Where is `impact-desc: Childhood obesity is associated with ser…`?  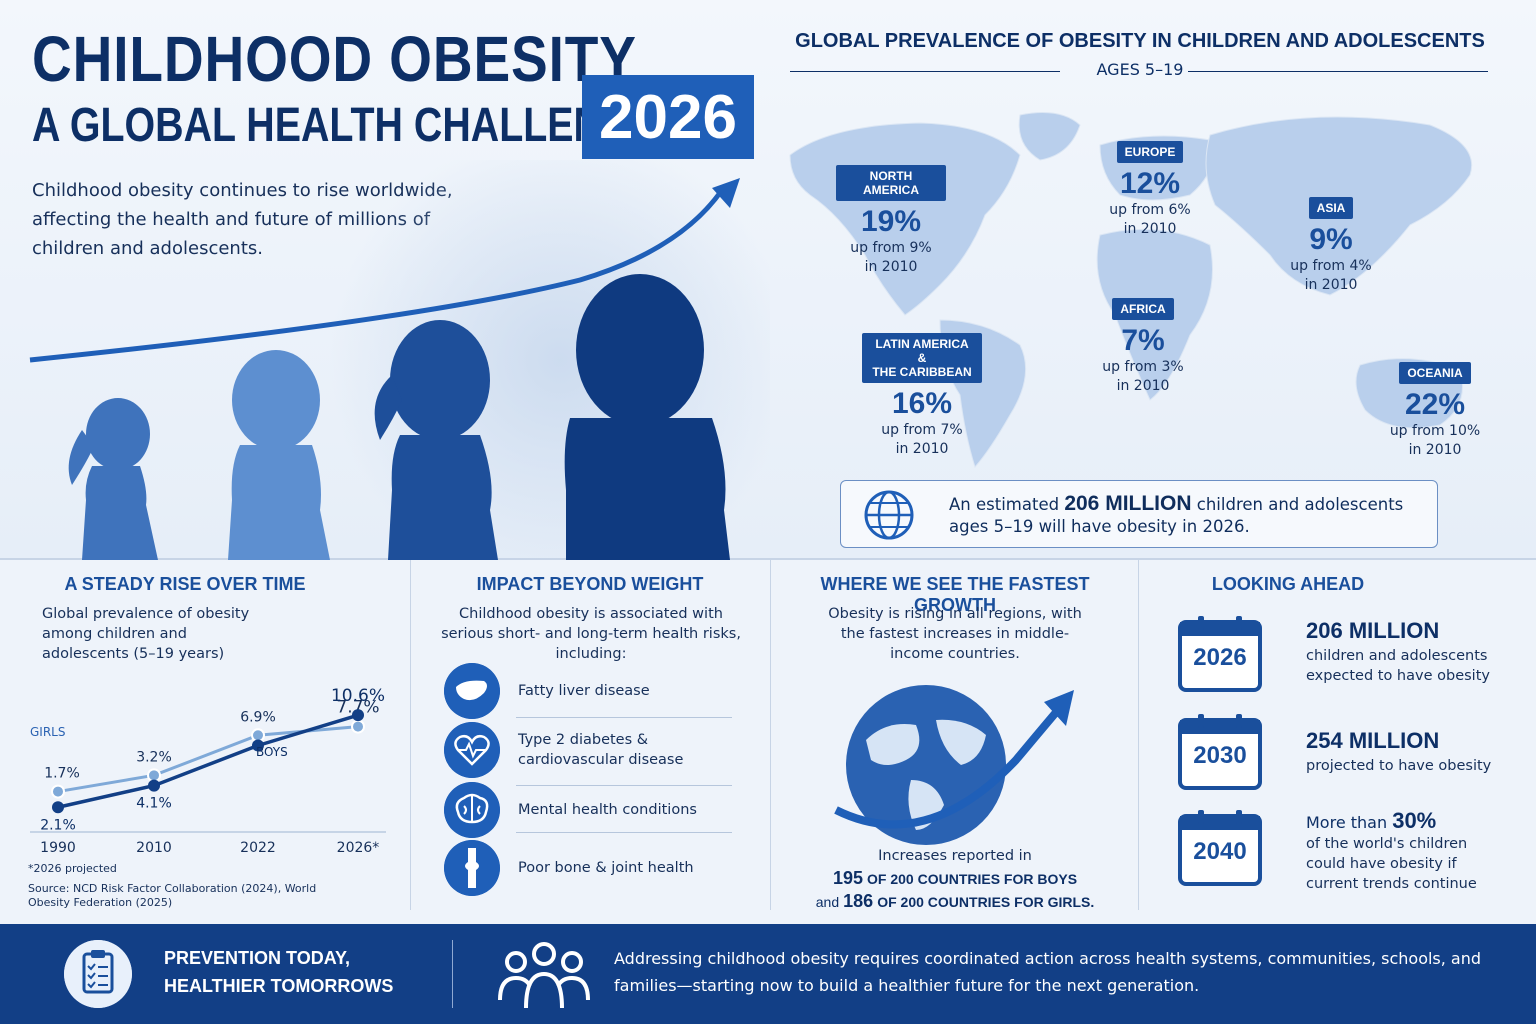 impact-desc: Childhood obesity is associated with ser… is located at coordinates (591, 634).